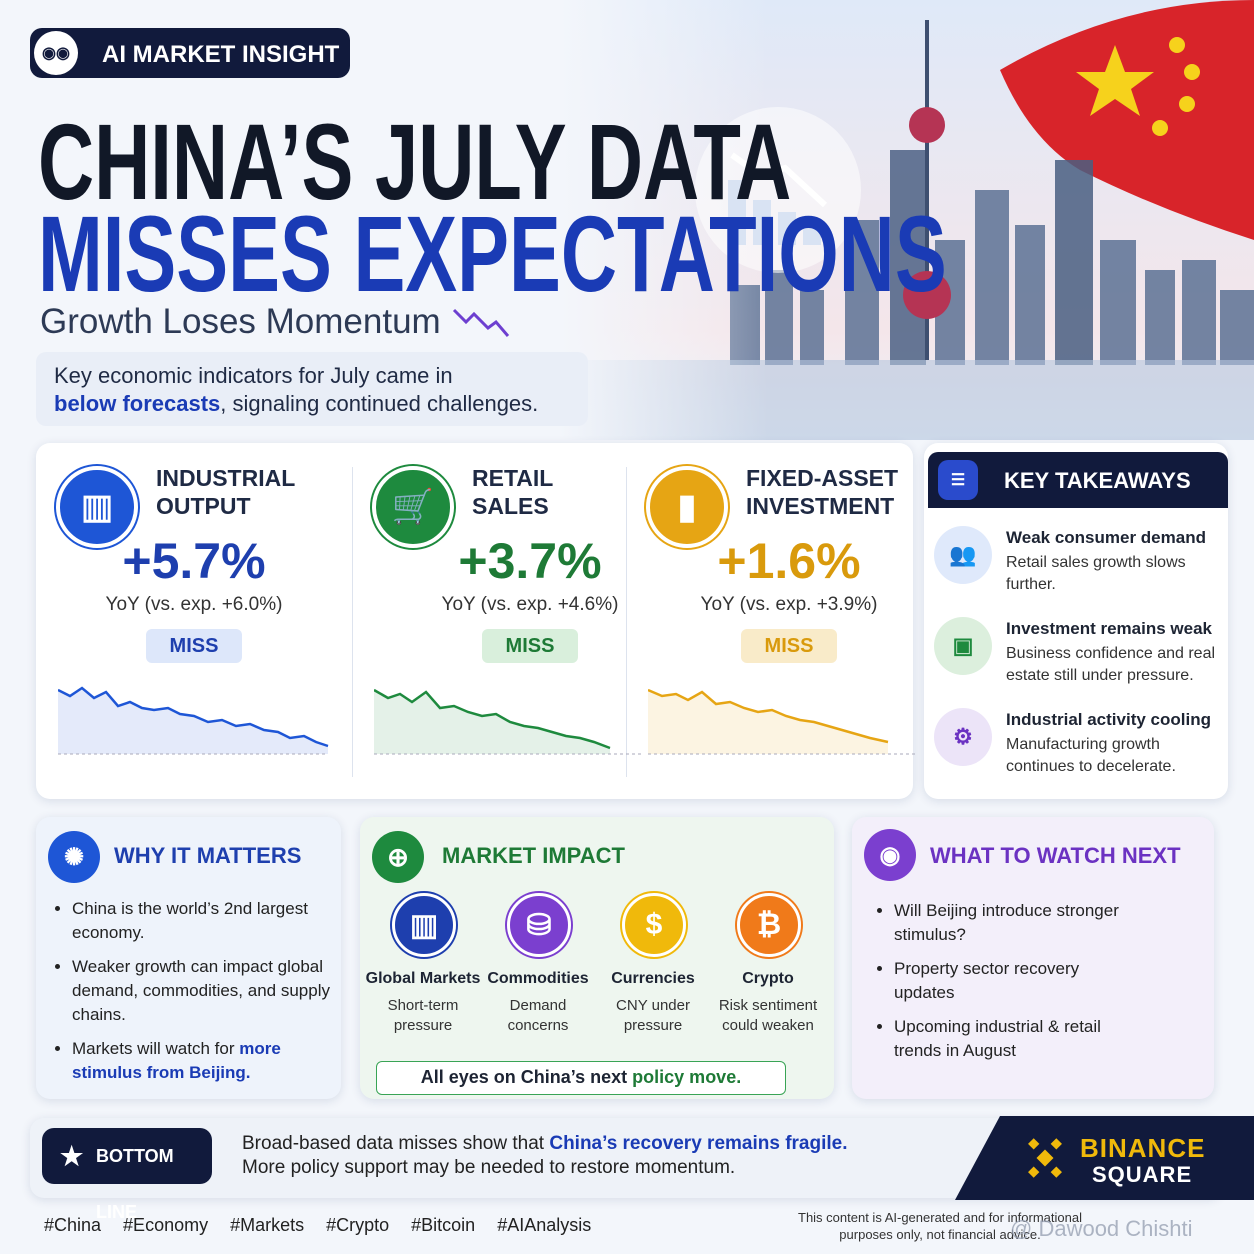 This screenshot has height=1254, width=1254. I want to click on bottom-line-text1: Broad-based data misses show that, so click(396, 1143).